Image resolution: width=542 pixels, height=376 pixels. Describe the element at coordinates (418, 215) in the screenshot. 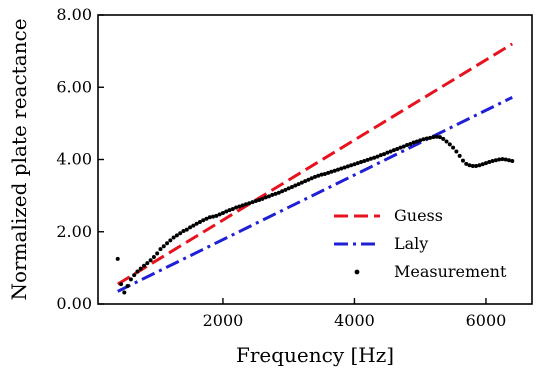

I see `legend-guess-label: Guess` at that location.